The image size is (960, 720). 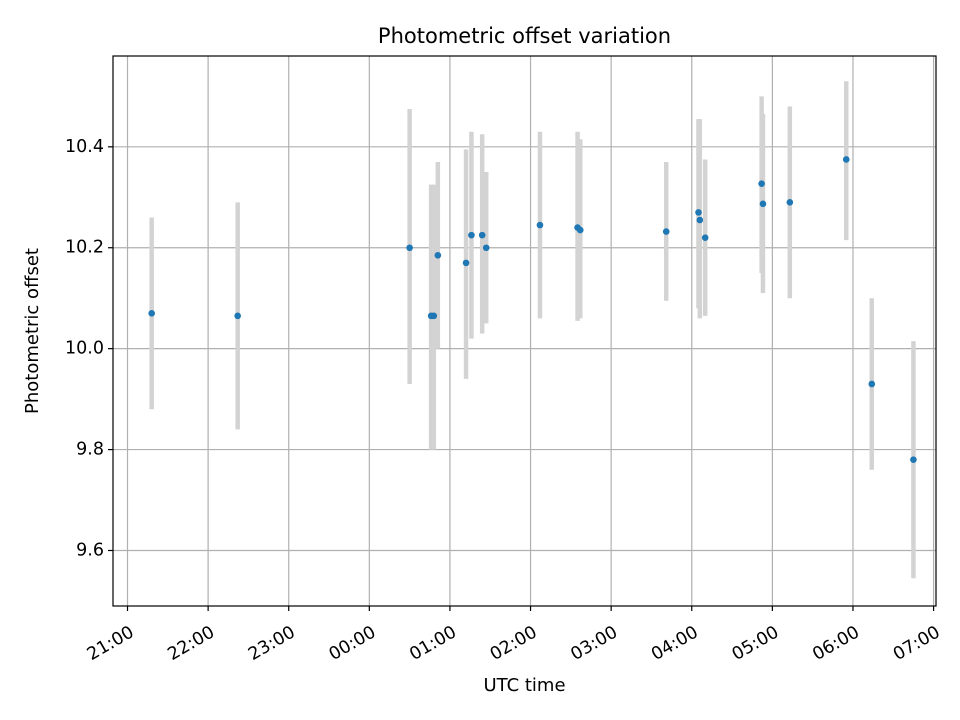 What do you see at coordinates (90, 550) in the screenshot?
I see `y-tick-label: 9.6` at bounding box center [90, 550].